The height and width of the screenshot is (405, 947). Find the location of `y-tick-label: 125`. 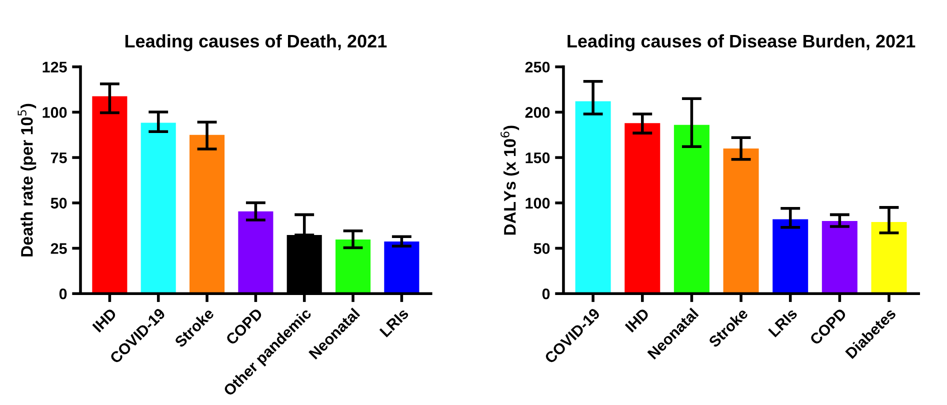

y-tick-label: 125 is located at coordinates (54, 67).